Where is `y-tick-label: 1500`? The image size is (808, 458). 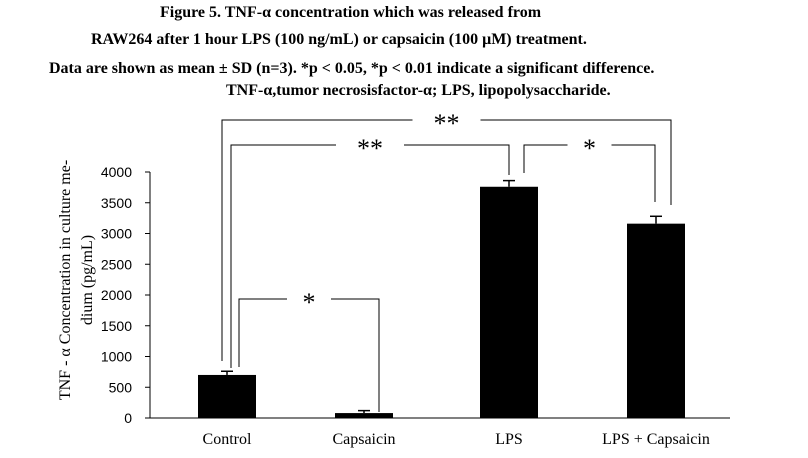
y-tick-label: 1500 is located at coordinates (116, 326).